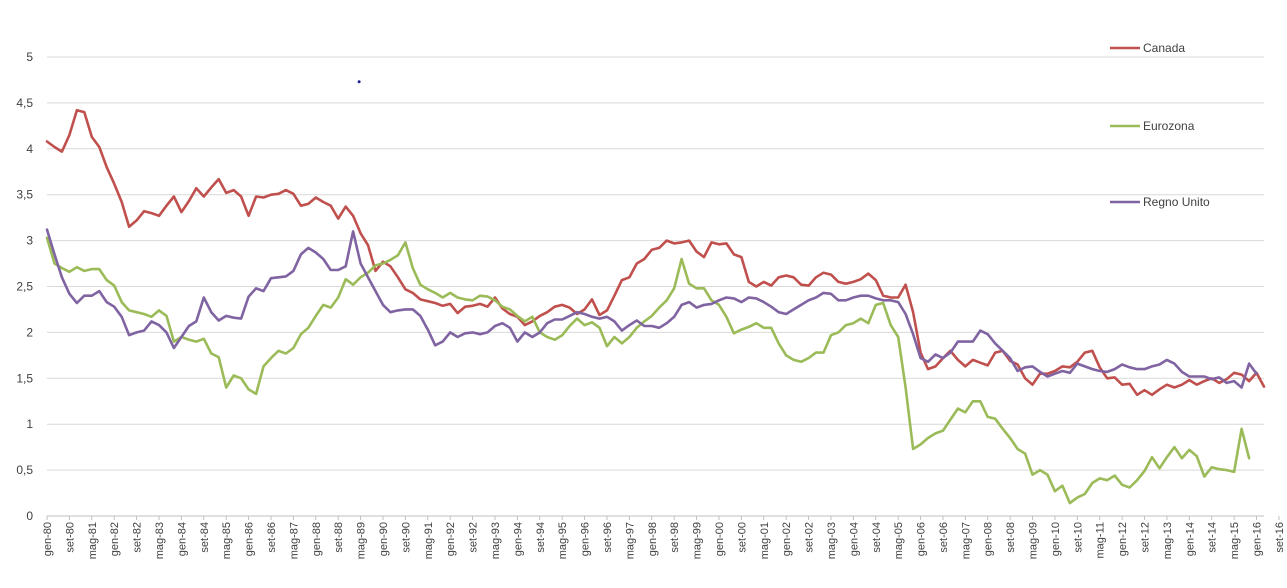 The height and width of the screenshot is (588, 1287). What do you see at coordinates (294, 540) in the screenshot?
I see `x-tick-label: mag-87` at bounding box center [294, 540].